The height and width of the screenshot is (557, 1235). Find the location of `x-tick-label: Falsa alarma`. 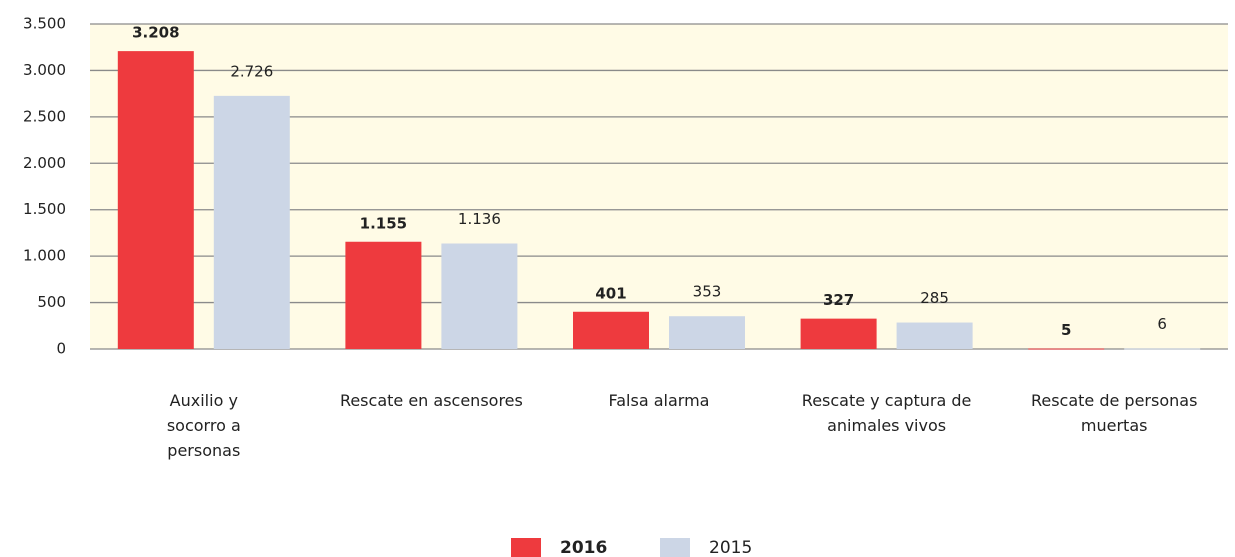

x-tick-label: Falsa alarma is located at coordinates (659, 400).